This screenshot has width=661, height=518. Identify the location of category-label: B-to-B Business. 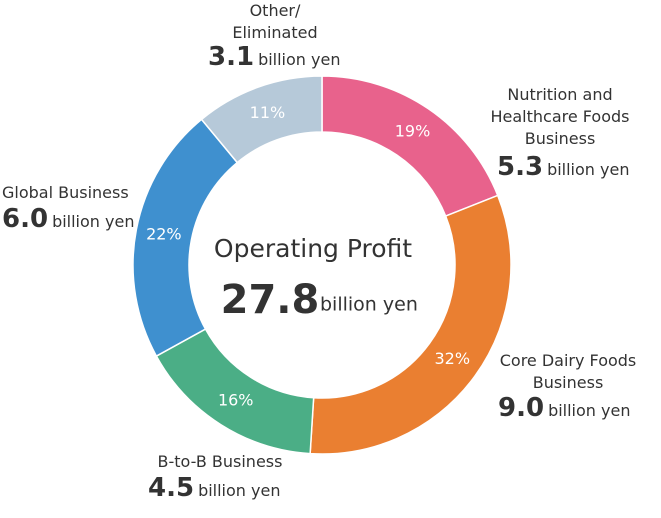
(220, 461).